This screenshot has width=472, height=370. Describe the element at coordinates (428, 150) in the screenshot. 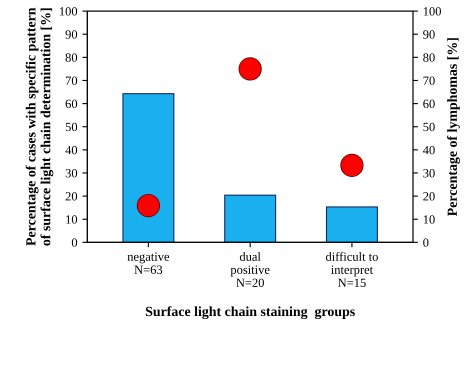

I see `y2-tick-label: 40` at that location.